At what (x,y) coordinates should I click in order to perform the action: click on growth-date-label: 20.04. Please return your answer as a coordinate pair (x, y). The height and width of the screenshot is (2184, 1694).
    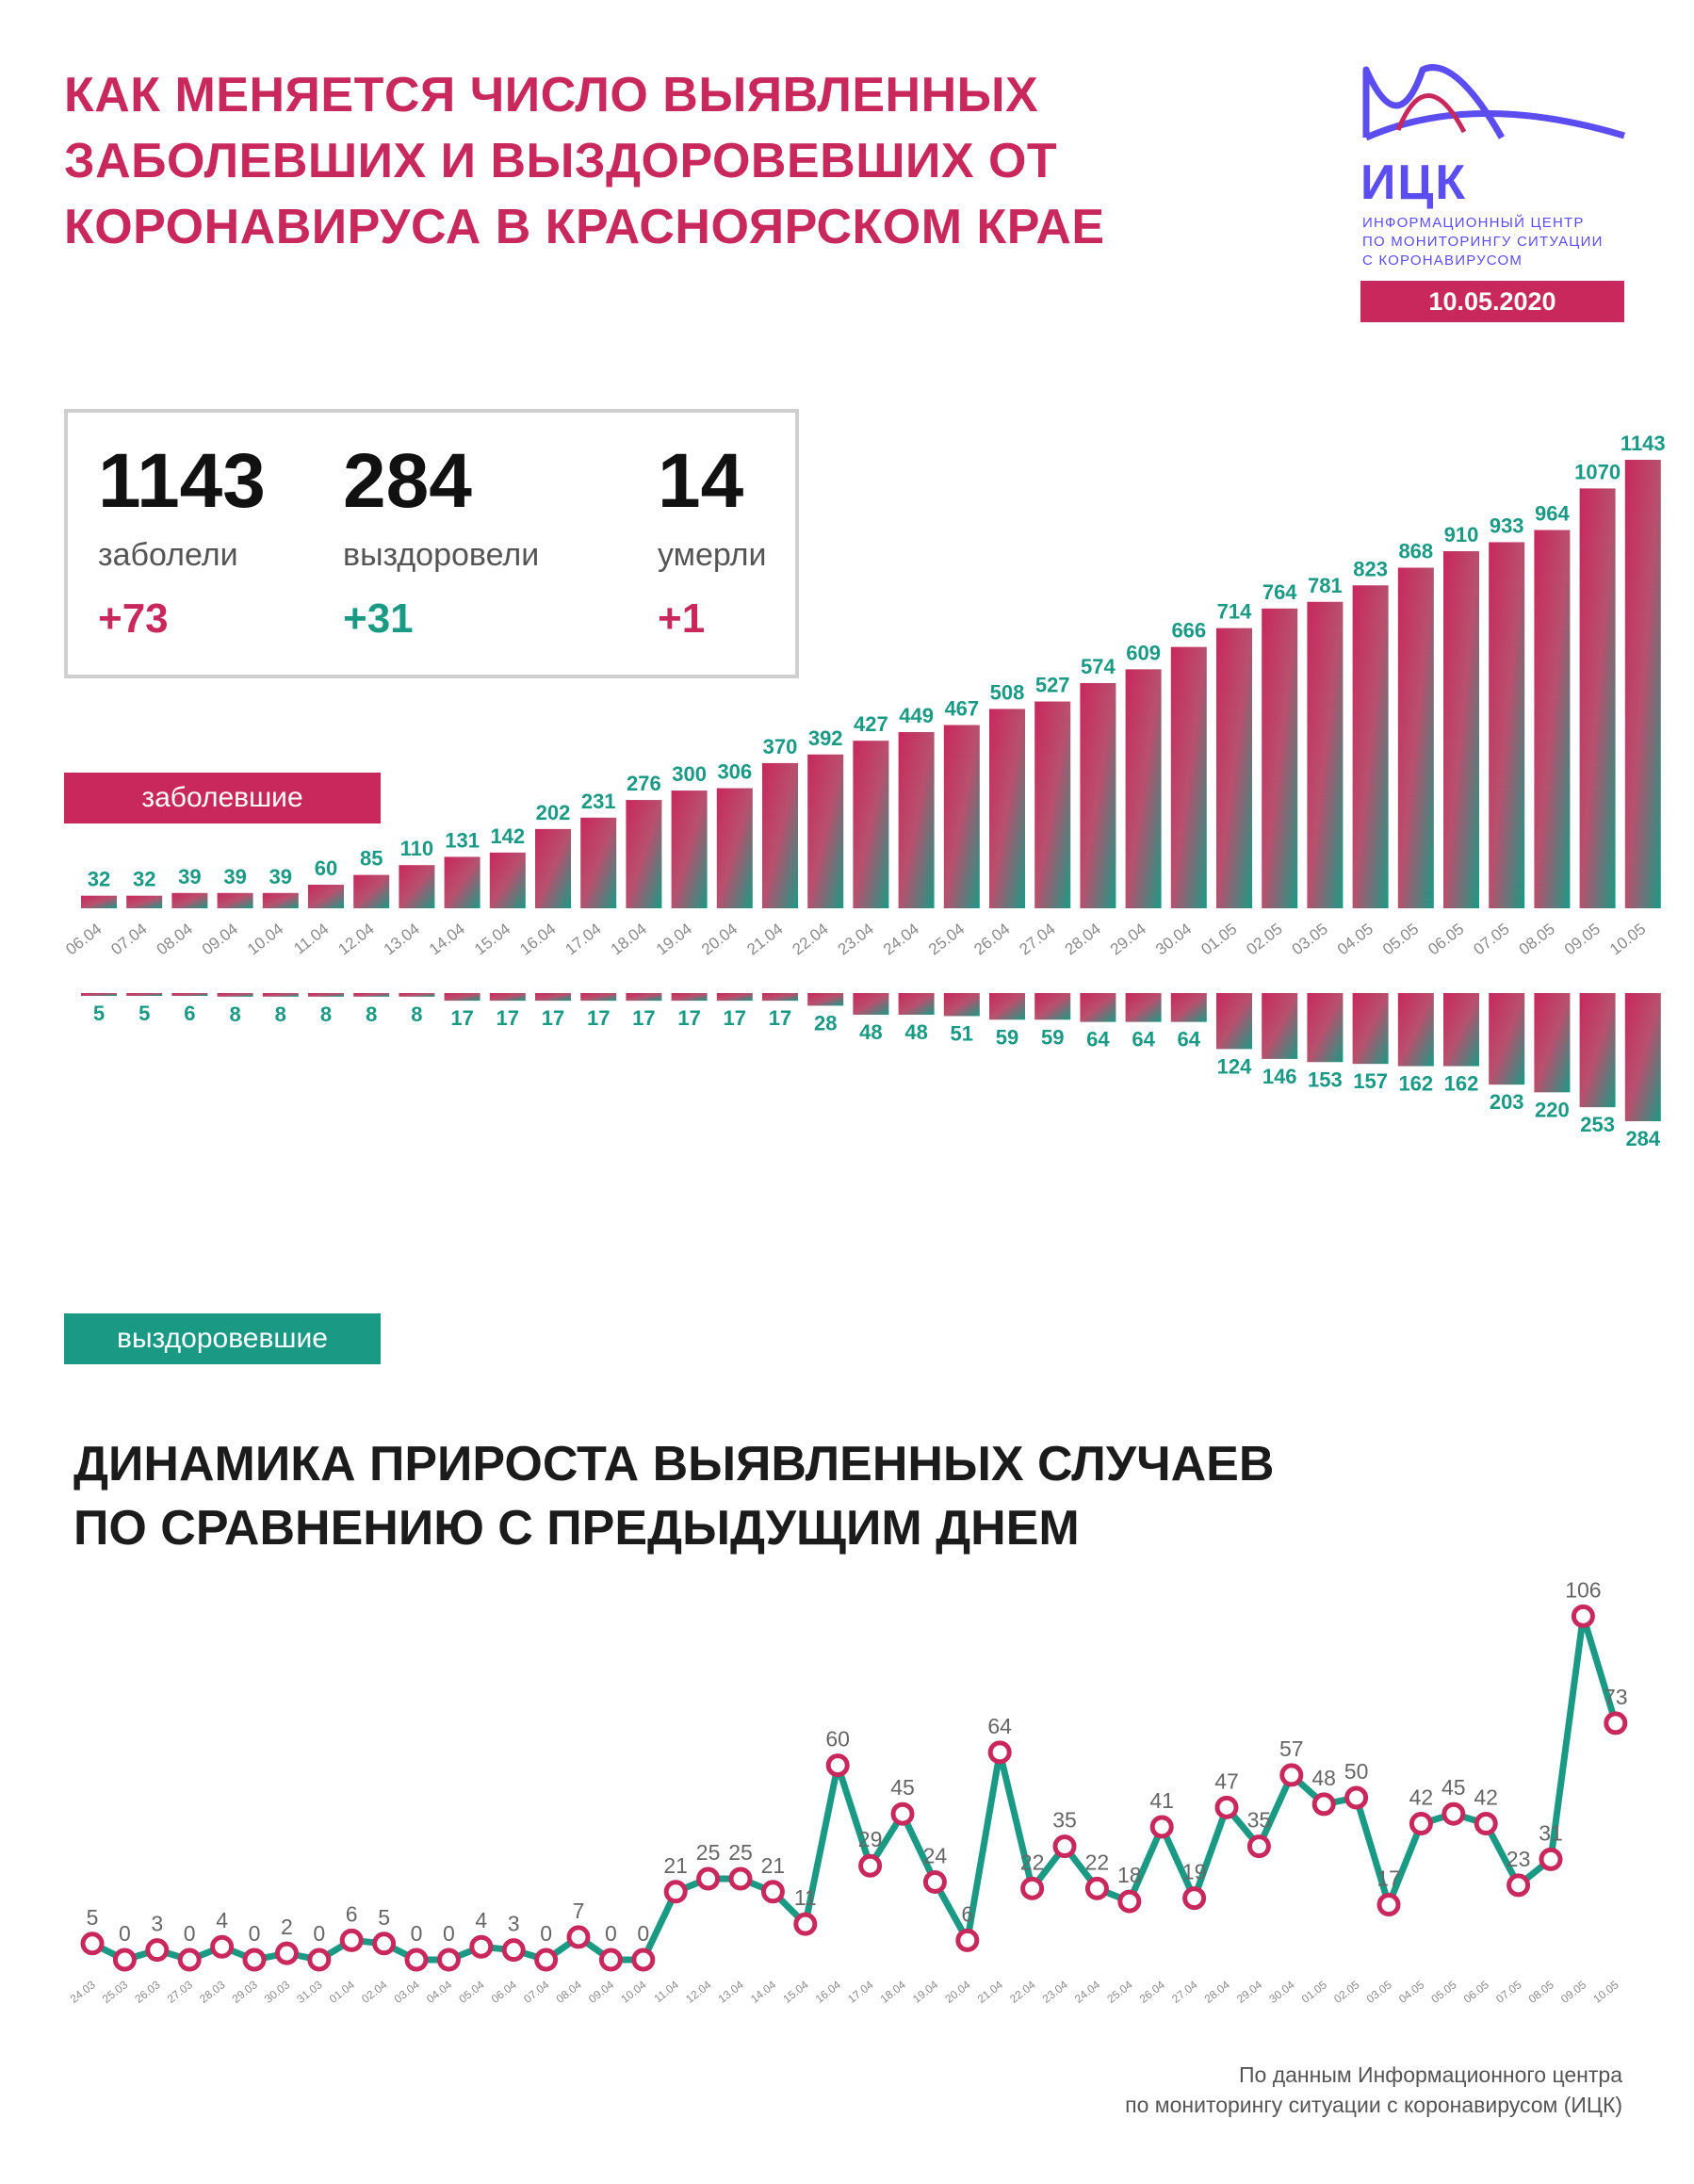
    Looking at the image, I should click on (958, 1992).